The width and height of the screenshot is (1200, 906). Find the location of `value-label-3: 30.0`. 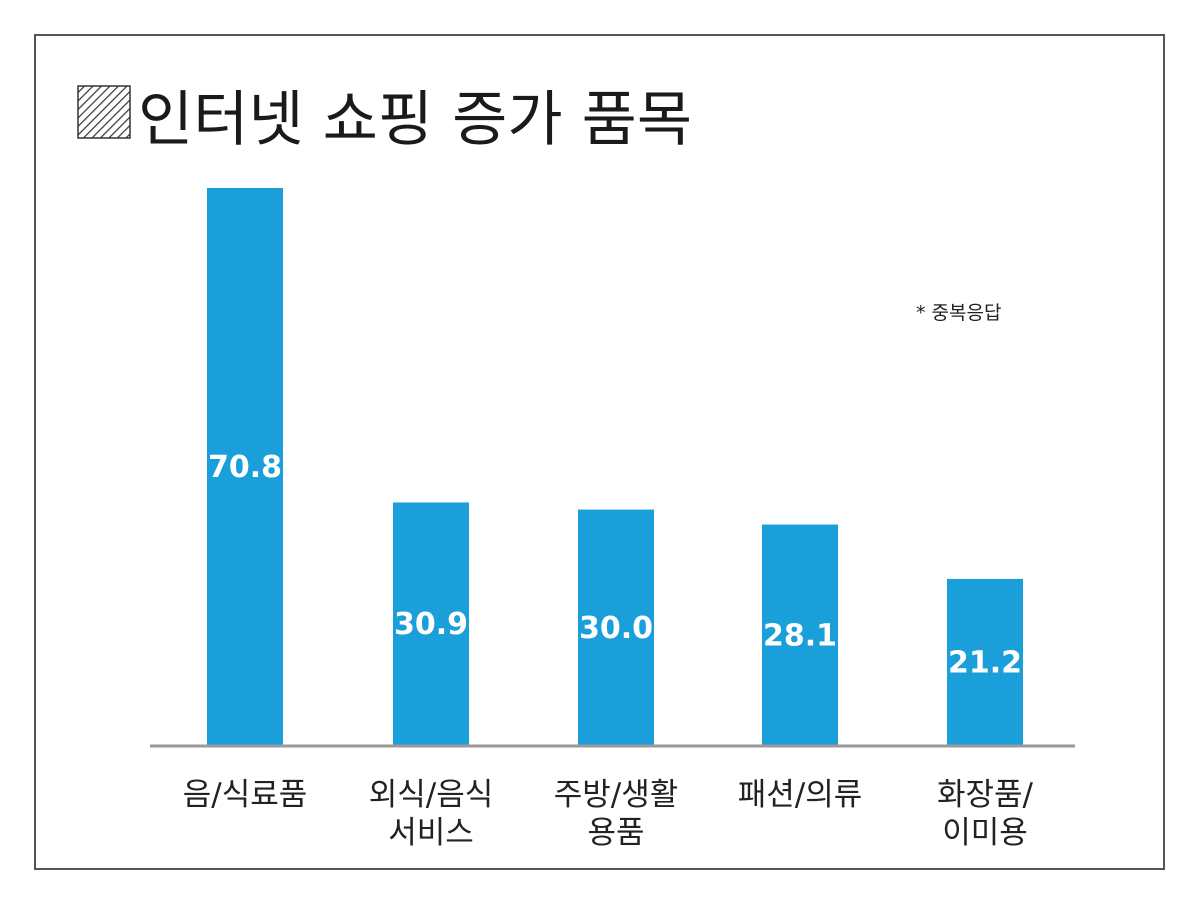

value-label-3: 30.0 is located at coordinates (616, 628).